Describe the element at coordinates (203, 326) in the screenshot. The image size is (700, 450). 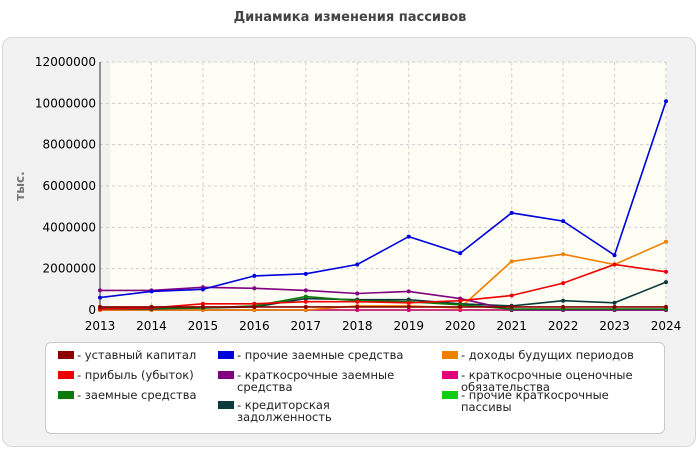
I see `x-tick-label: 2015` at that location.